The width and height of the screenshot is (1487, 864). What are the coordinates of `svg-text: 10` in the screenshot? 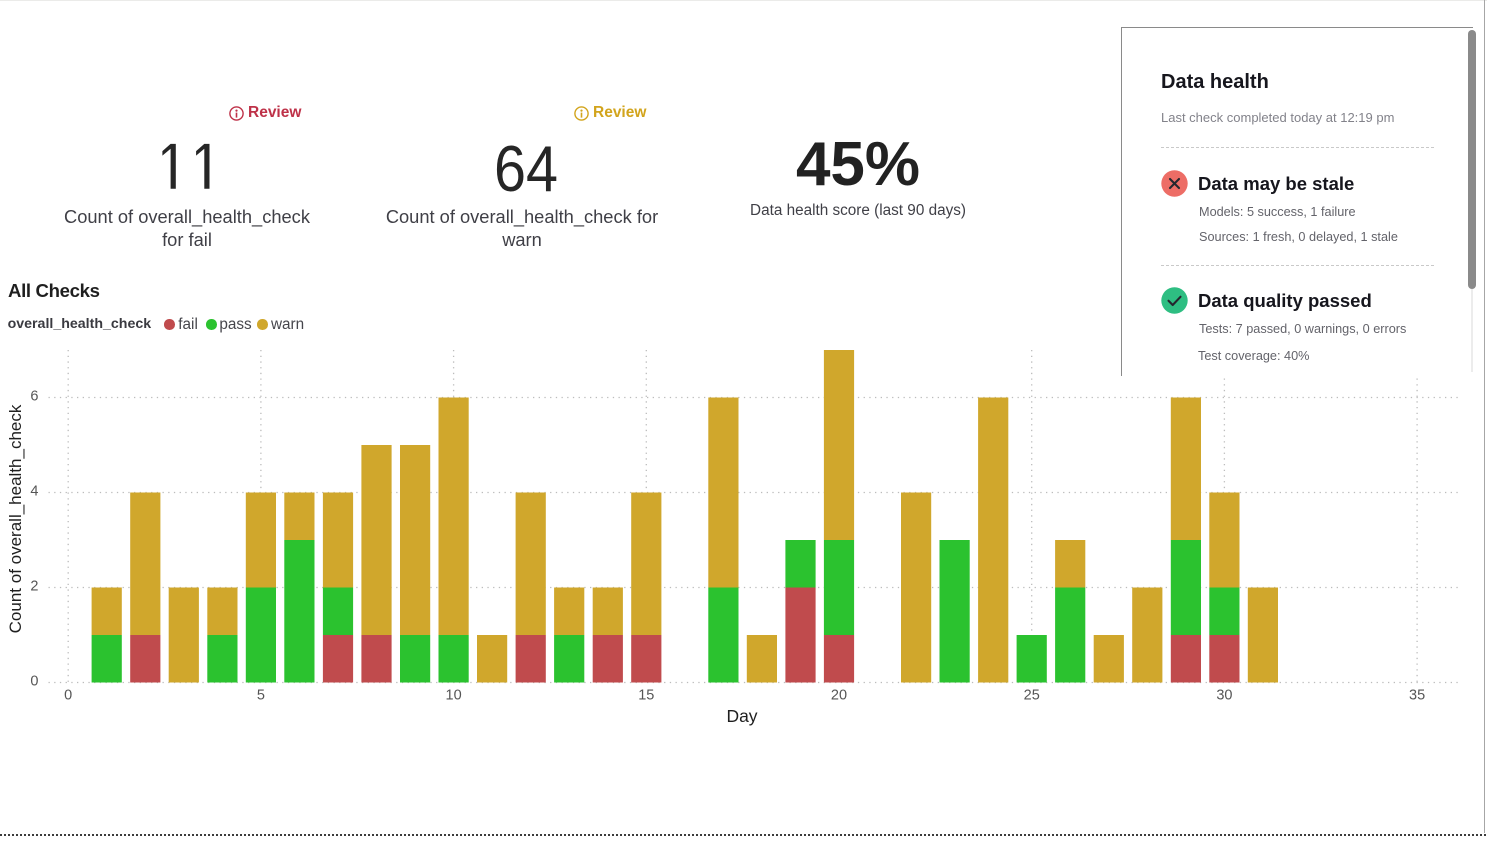 It's located at (454, 696).